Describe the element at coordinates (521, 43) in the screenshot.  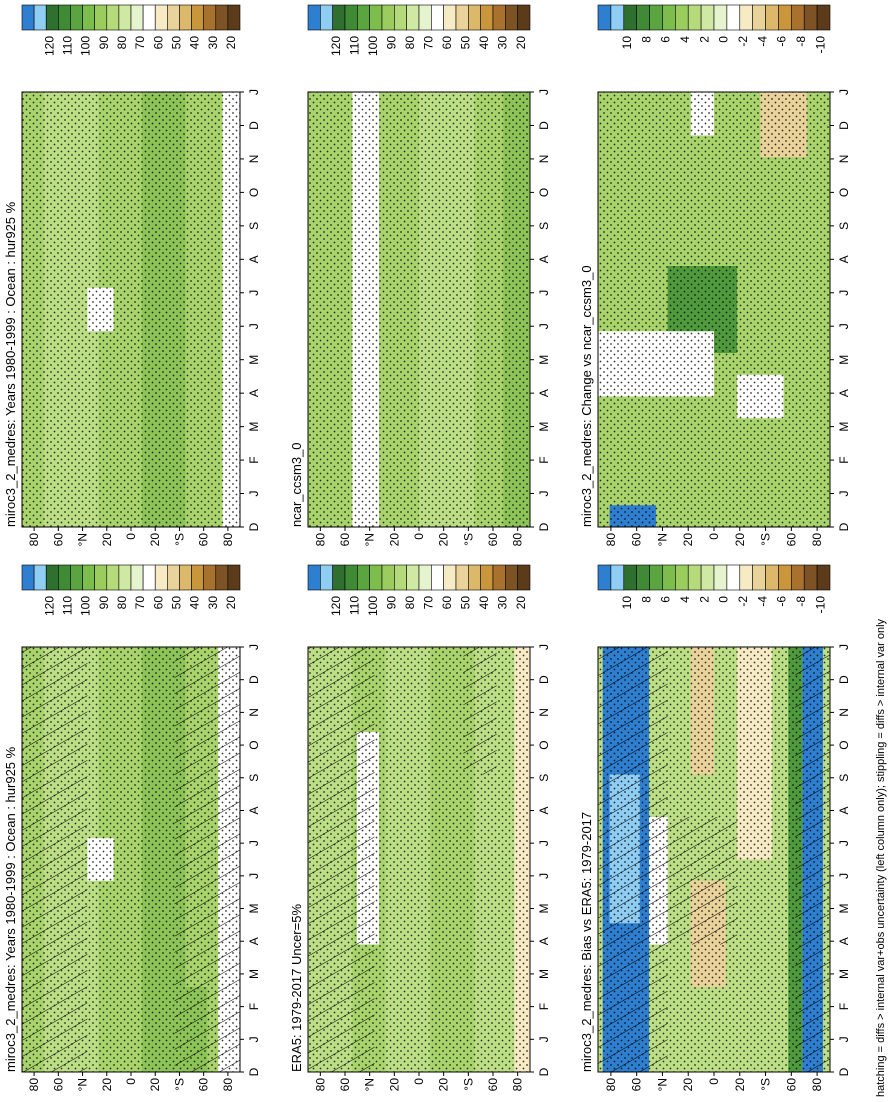
I see `colorbar-label: 20` at that location.